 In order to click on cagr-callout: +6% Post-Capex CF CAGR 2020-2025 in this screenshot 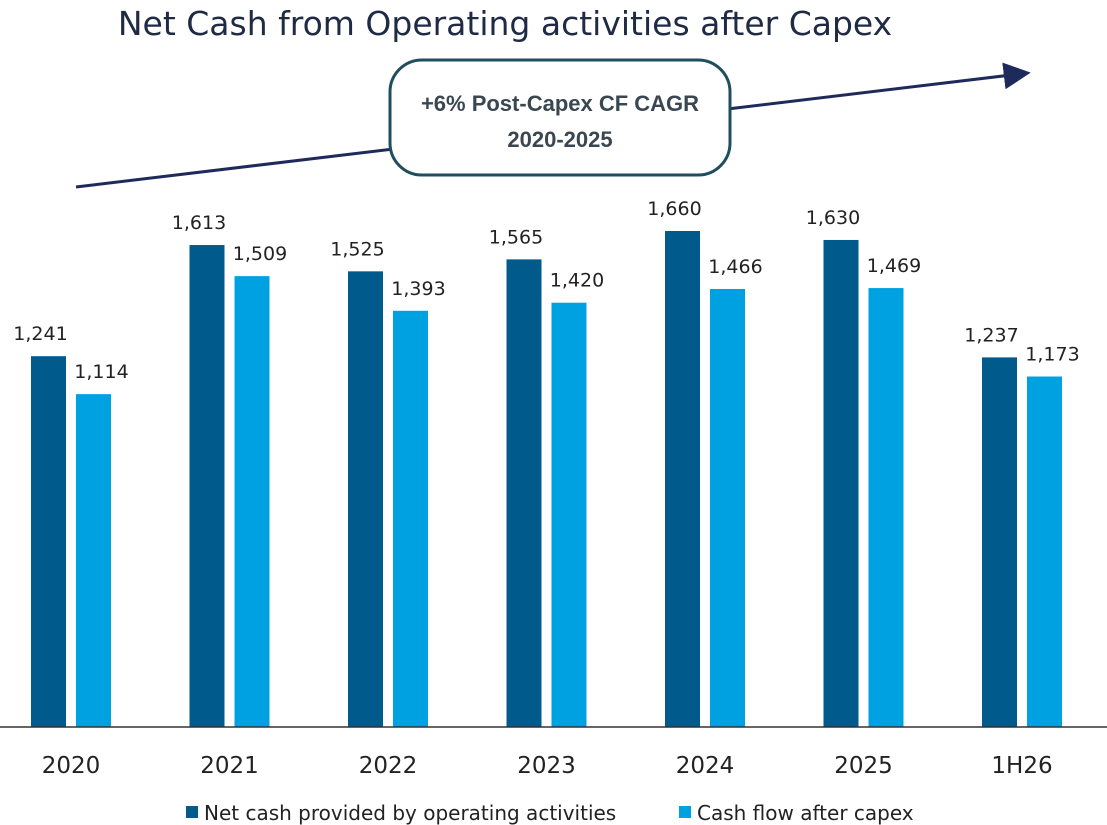, I will do `click(560, 117)`.